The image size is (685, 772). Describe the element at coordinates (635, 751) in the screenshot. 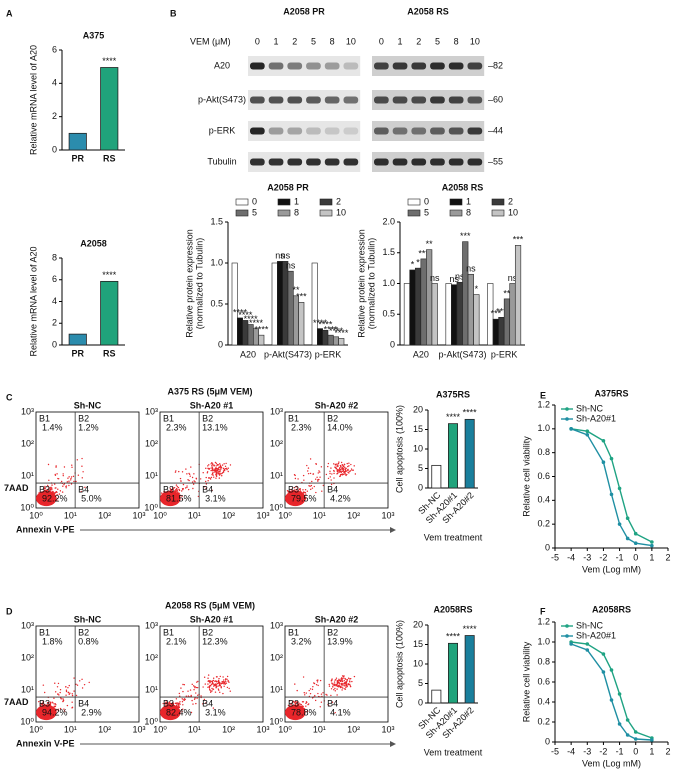

I see `x-tick-label: 0` at that location.